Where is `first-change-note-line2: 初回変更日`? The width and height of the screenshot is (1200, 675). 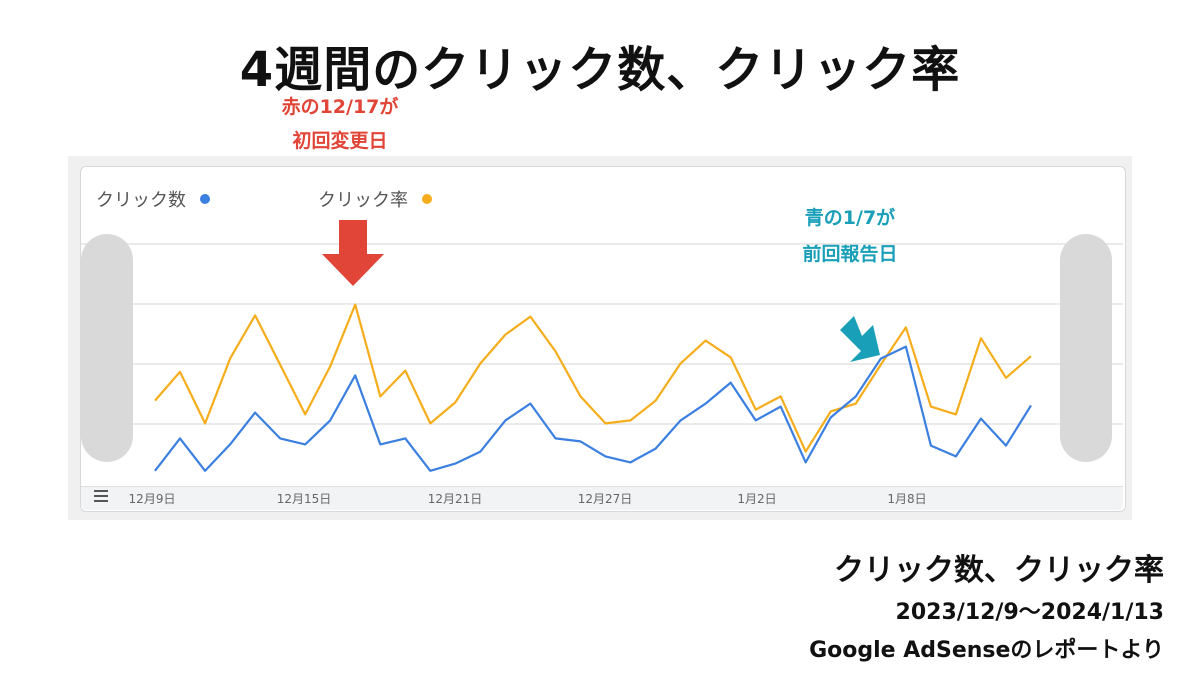
first-change-note-line2: 初回変更日 is located at coordinates (340, 141).